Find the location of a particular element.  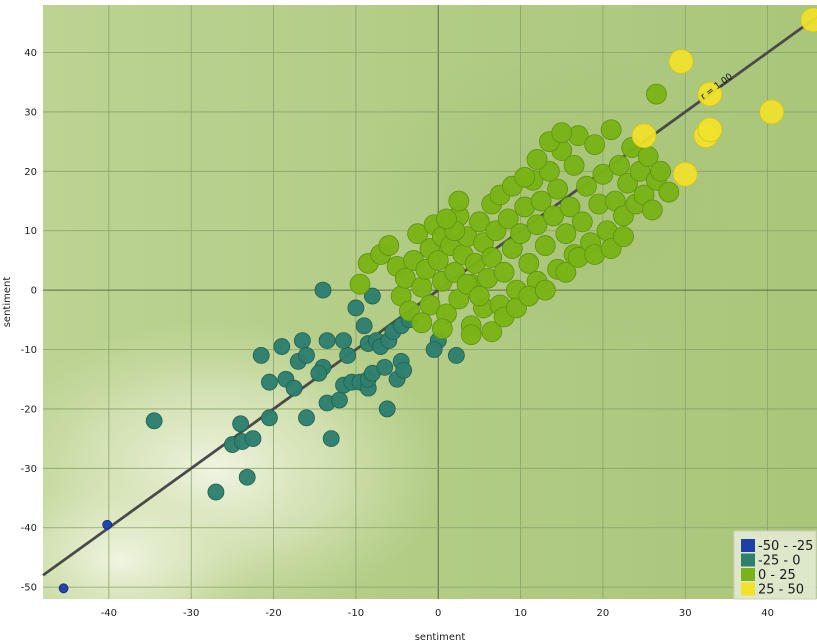

x-tick-label: -30 is located at coordinates (191, 613).